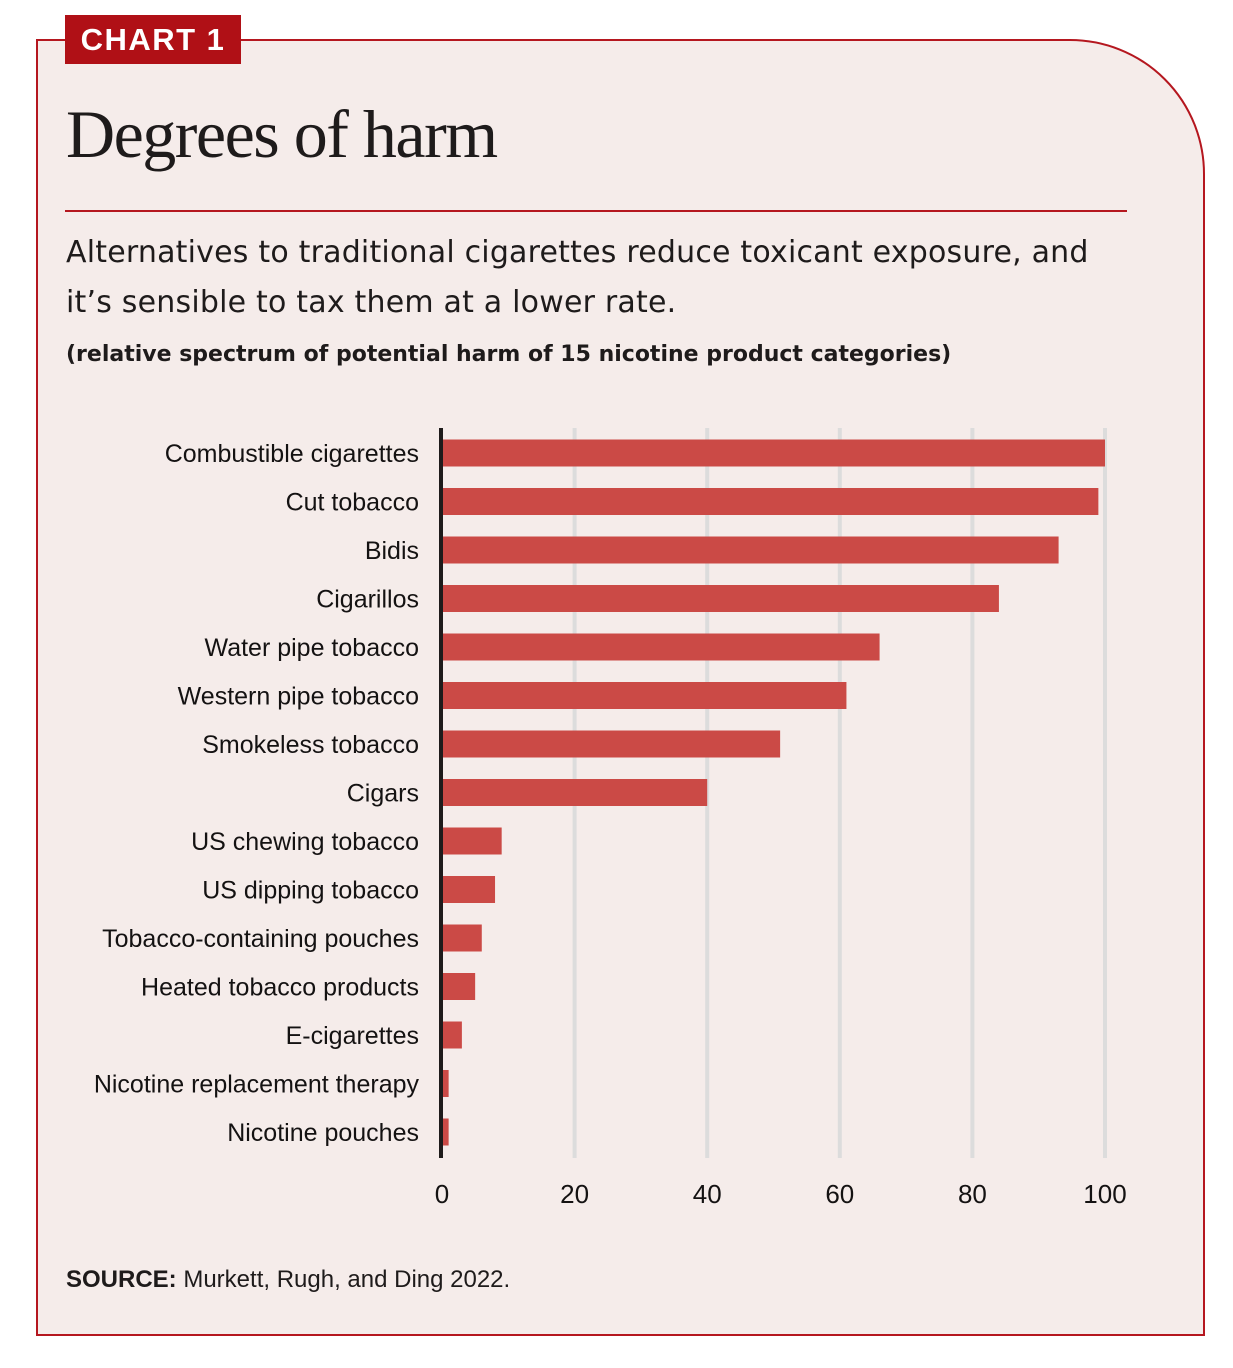 The width and height of the screenshot is (1233, 1368). What do you see at coordinates (323, 1133) in the screenshot?
I see `category-label: Nicotine pouches` at bounding box center [323, 1133].